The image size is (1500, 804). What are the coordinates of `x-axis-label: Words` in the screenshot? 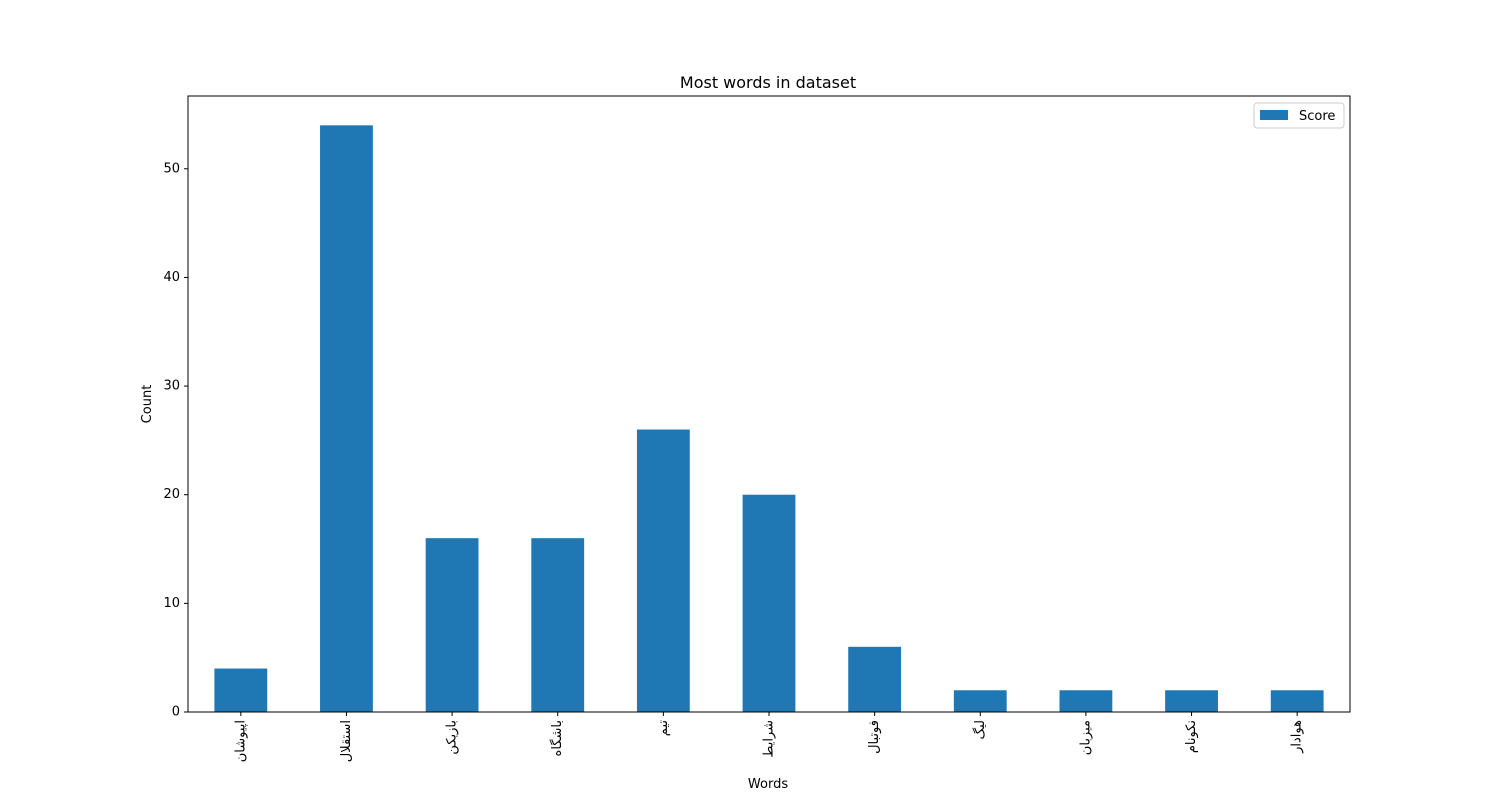 It's located at (768, 784).